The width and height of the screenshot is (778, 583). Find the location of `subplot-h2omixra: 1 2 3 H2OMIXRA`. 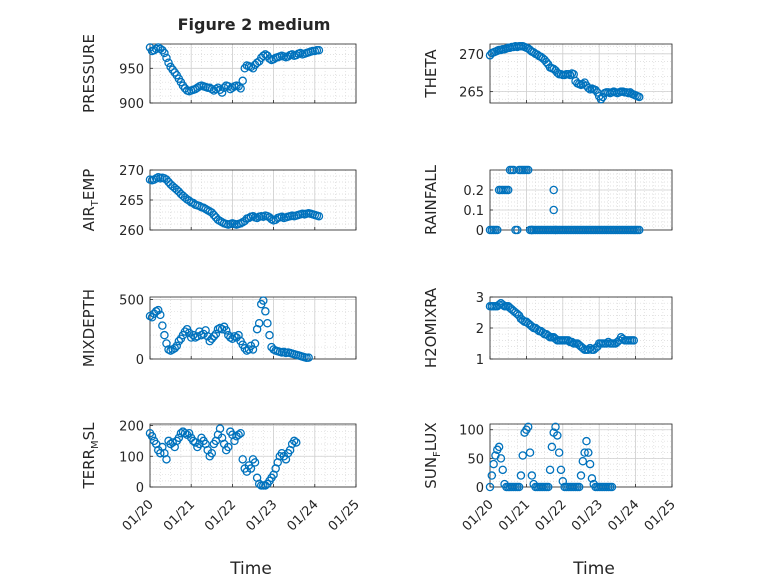

subplot-h2omixra: 1 2 3 H2OMIXRA is located at coordinates (547, 327).